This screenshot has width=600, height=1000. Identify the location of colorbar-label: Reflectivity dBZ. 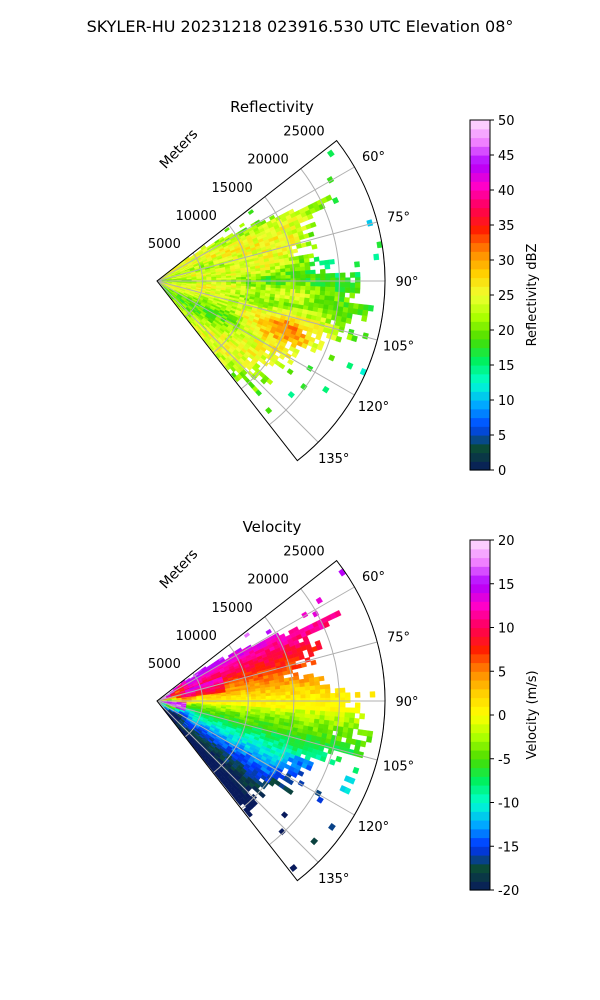
(532, 295).